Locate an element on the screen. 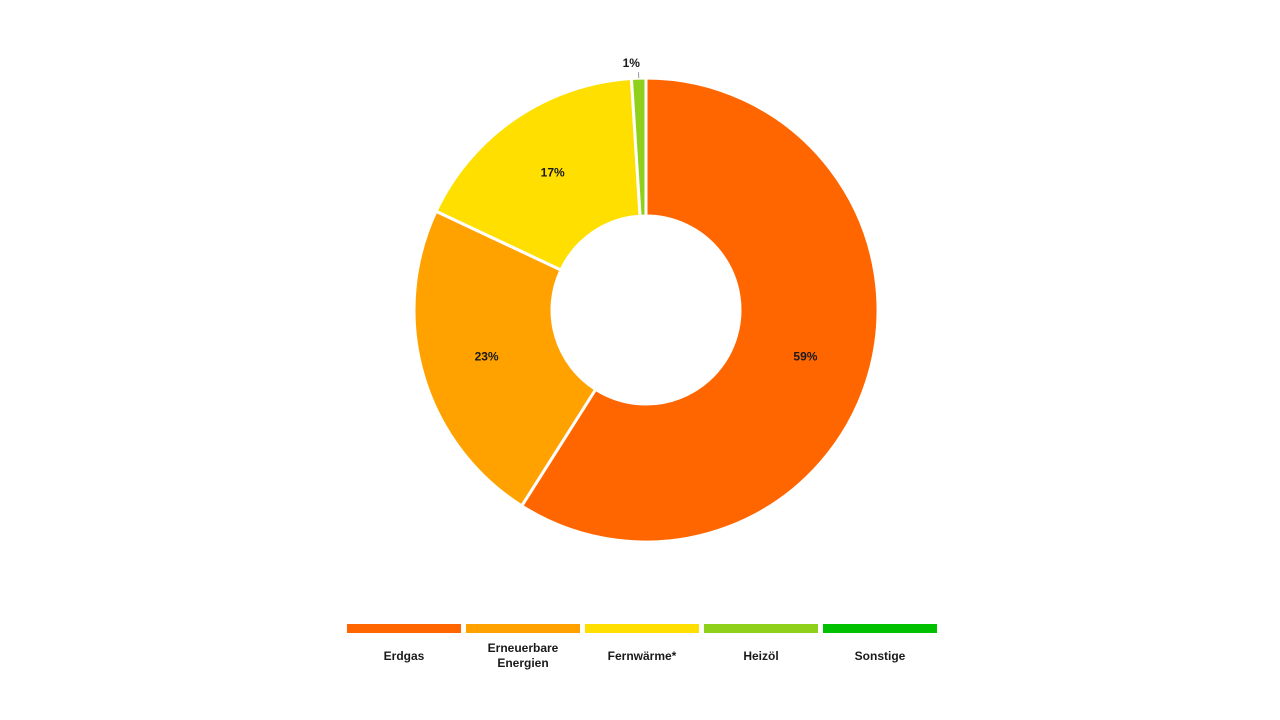  slice-label-erdgas: 59% is located at coordinates (805, 356).